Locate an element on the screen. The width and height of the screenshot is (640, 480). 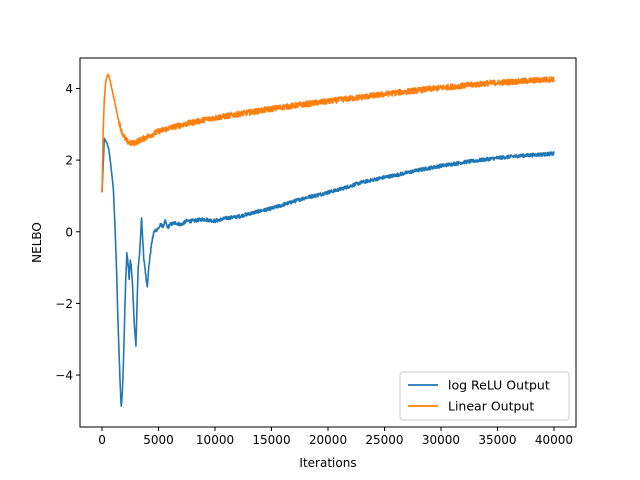
x-axis-ticks: 0 5000 10000 15000 20000 25000 30000 35000 40000 is located at coordinates (335, 437).